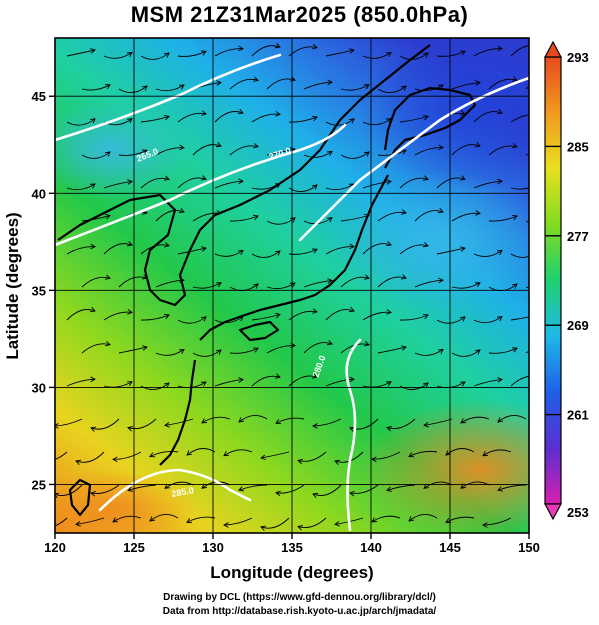 This screenshot has height=625, width=599. I want to click on colorbar-ticks: 293 285 277 269 261 253, so click(567, 285).